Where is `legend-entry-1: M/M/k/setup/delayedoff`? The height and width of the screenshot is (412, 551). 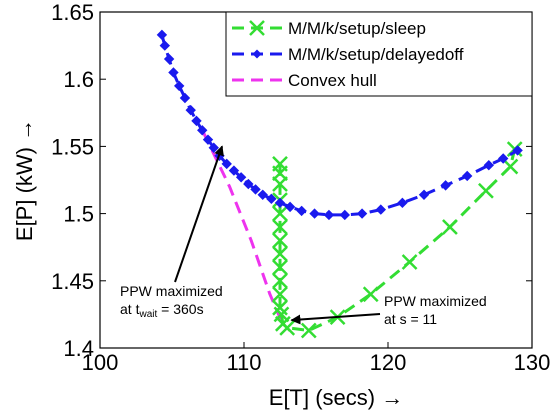
legend-entry-1: M/M/k/setup/delayedoff is located at coordinates (348, 54).